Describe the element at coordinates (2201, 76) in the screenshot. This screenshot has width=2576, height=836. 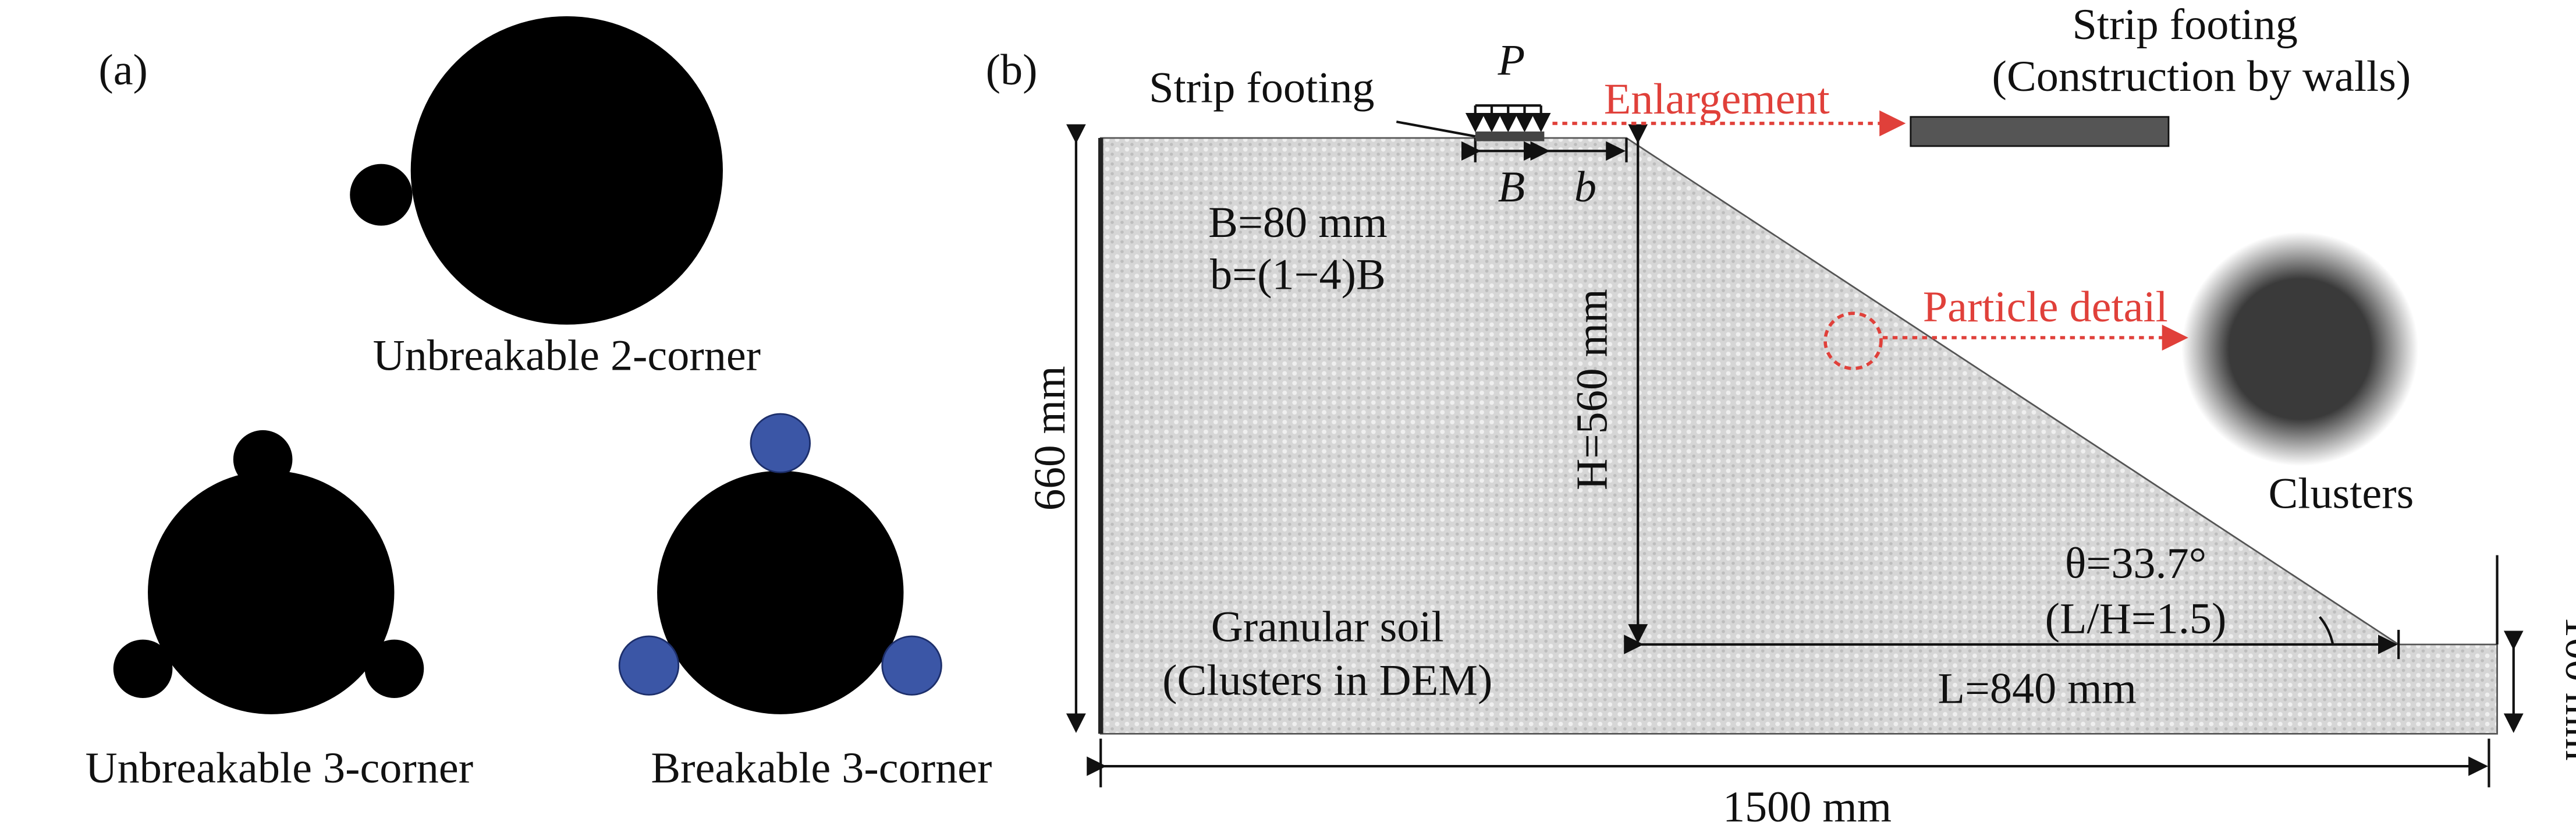
I see `label: (Construction by walls)` at that location.